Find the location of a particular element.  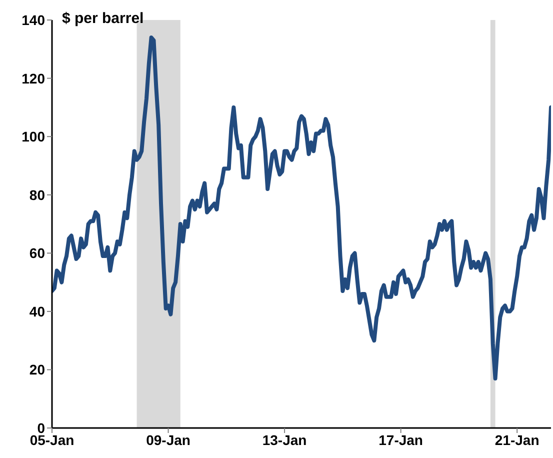

y-tick-label: 20 is located at coordinates (37, 370).